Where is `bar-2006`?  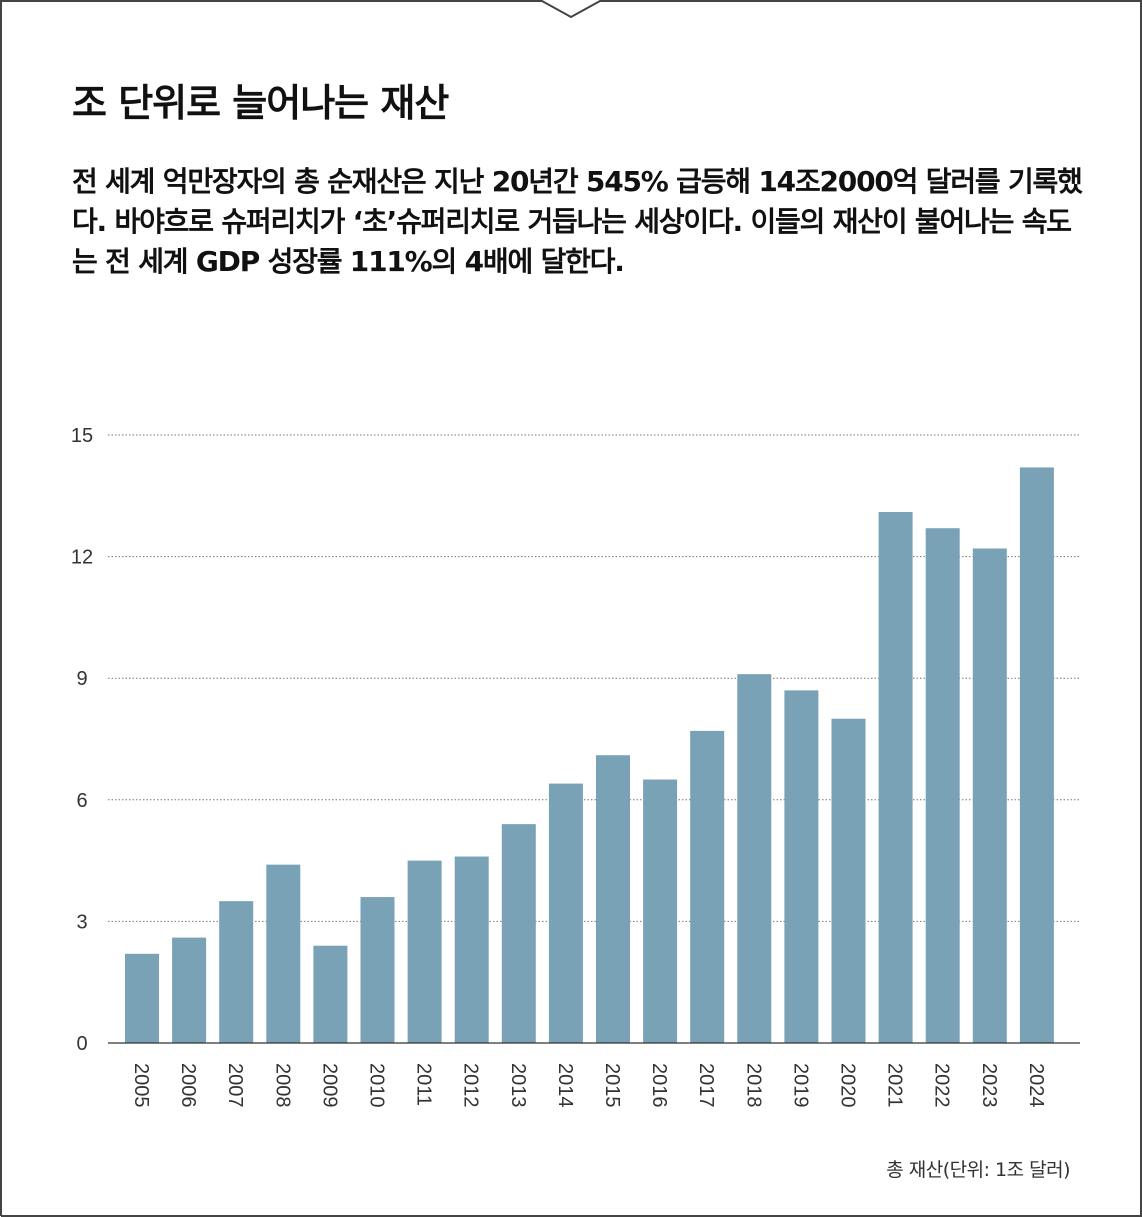 bar-2006 is located at coordinates (189, 990).